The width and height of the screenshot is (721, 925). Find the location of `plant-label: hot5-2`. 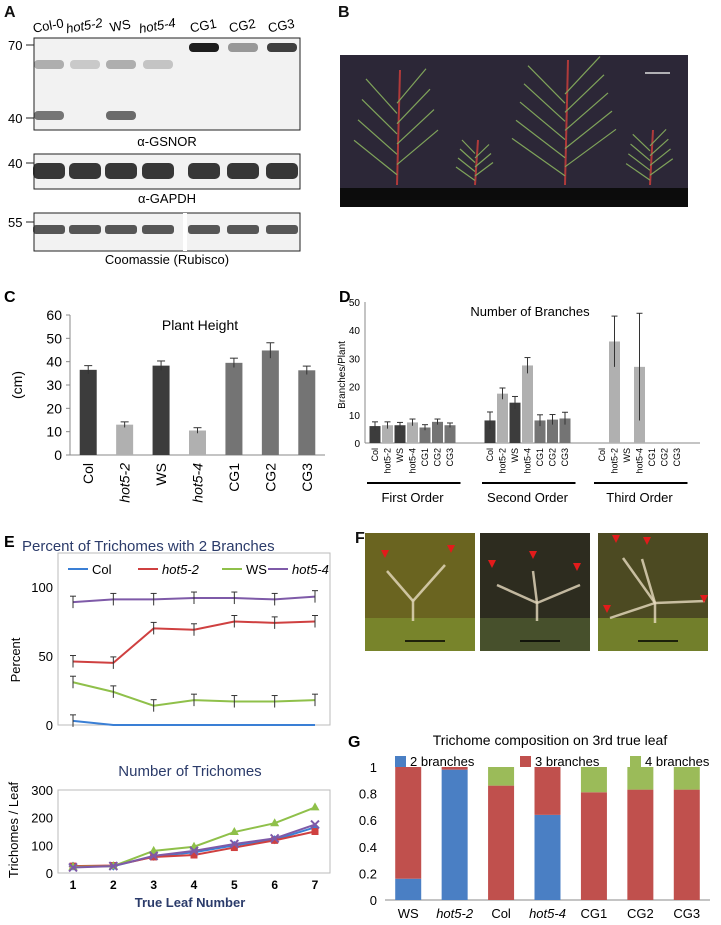

plant-label: hot5-2 is located at coordinates (480, 216).